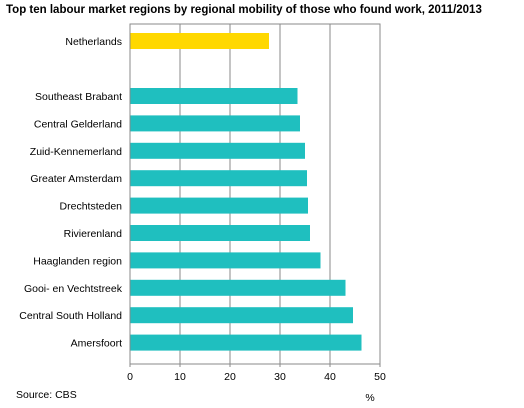 The image size is (524, 408). Describe the element at coordinates (93, 42) in the screenshot. I see `category-label: Netherlands` at that location.